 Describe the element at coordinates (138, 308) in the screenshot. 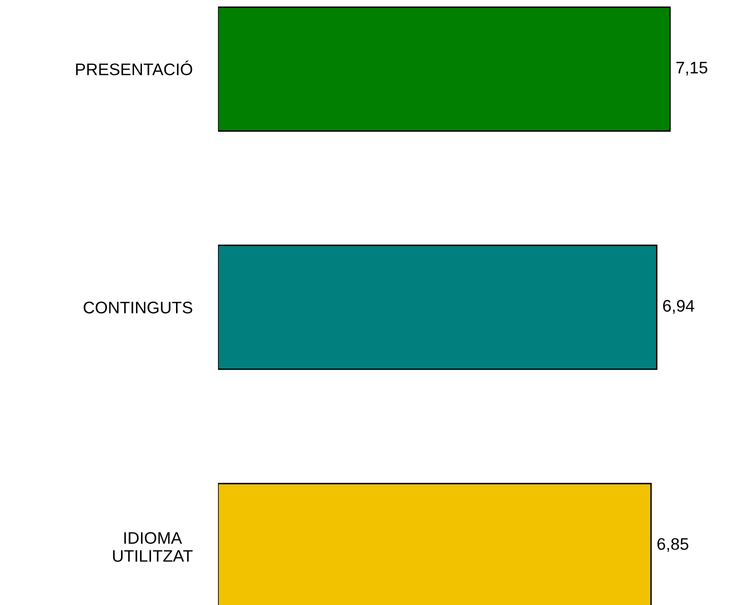

I see `y-tick-label: CONTINGUTS` at that location.